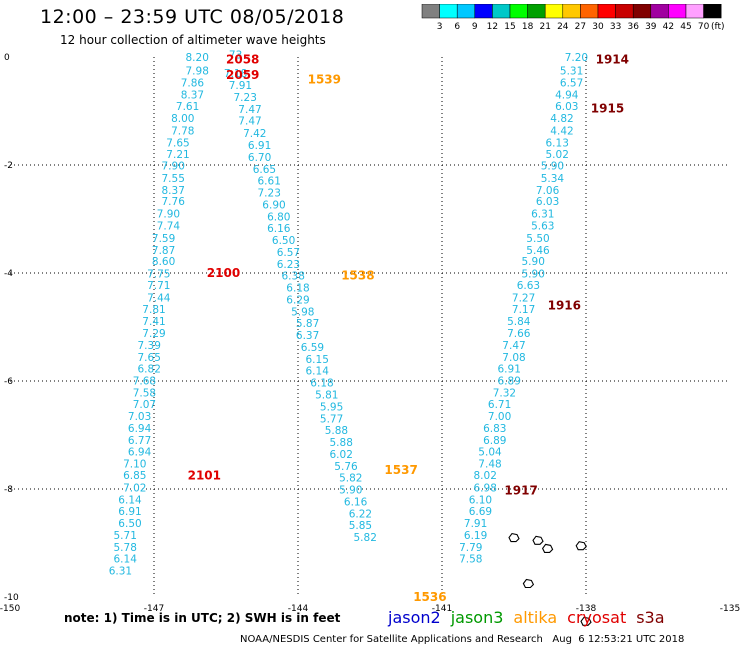  I want to click on color-scale-label: 45, so click(685, 27).